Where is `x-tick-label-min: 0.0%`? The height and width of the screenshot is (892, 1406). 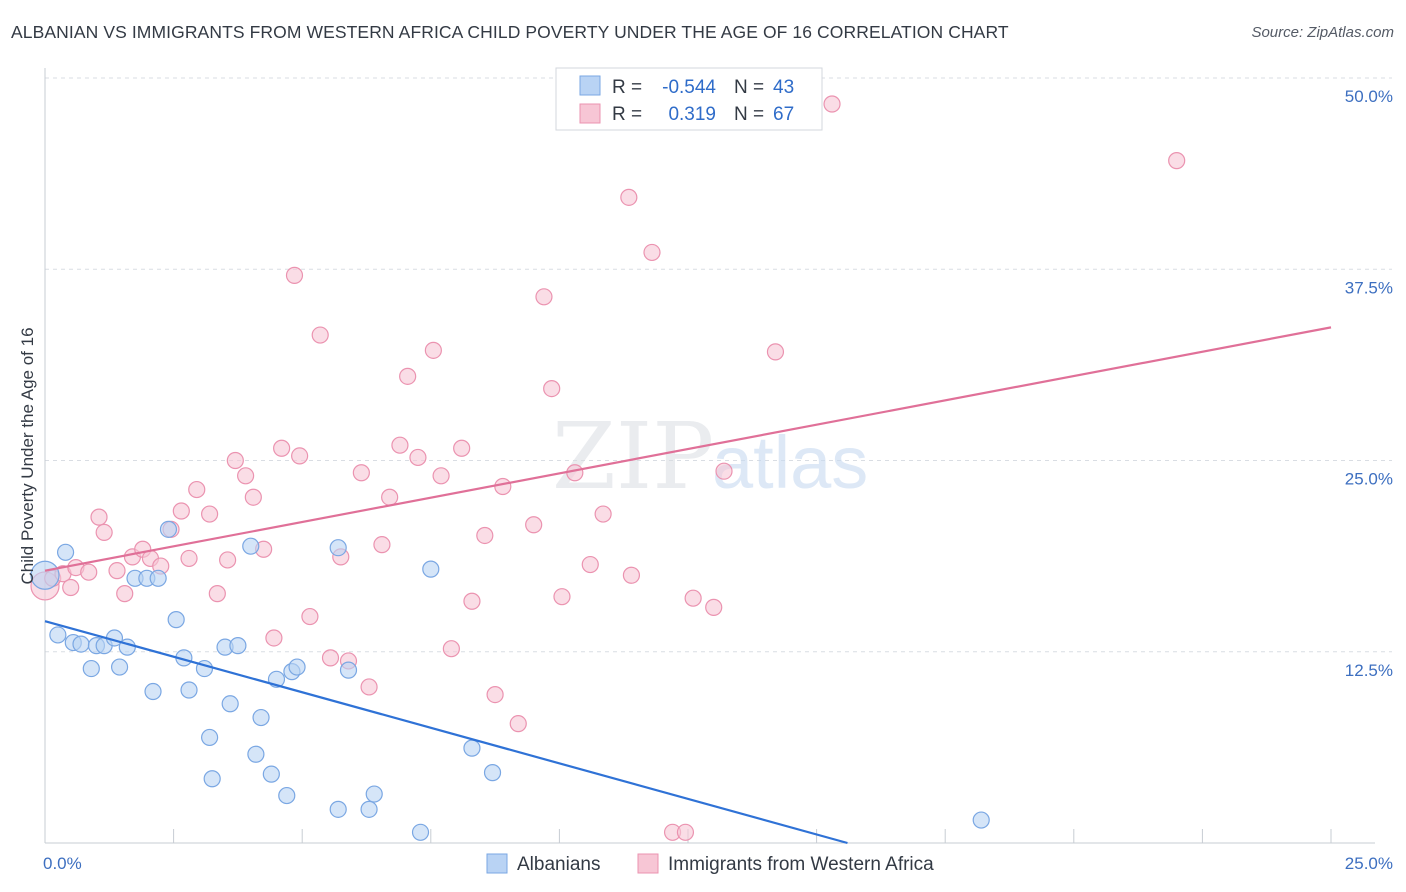
x-tick-label-min: 0.0% is located at coordinates (62, 863).